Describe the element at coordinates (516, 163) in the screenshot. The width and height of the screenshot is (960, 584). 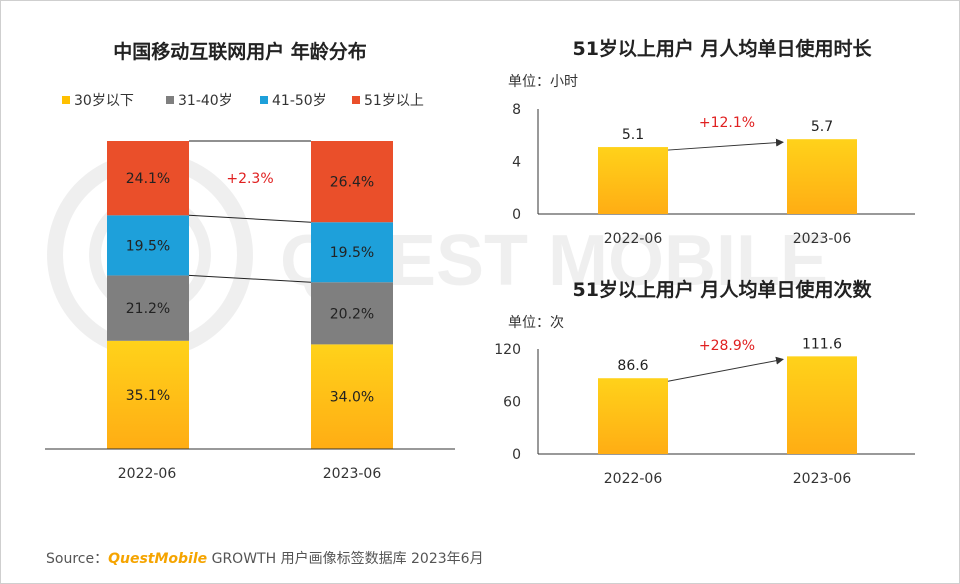
I see `y-tick-label: 4` at that location.